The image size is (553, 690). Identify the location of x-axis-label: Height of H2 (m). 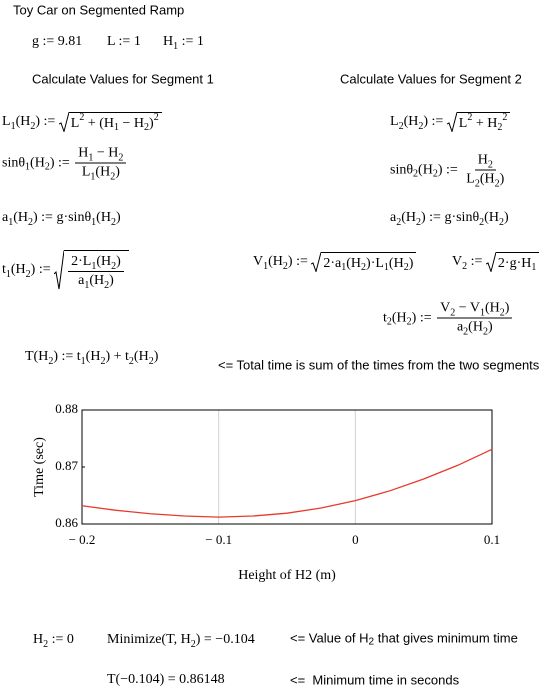
(287, 575).